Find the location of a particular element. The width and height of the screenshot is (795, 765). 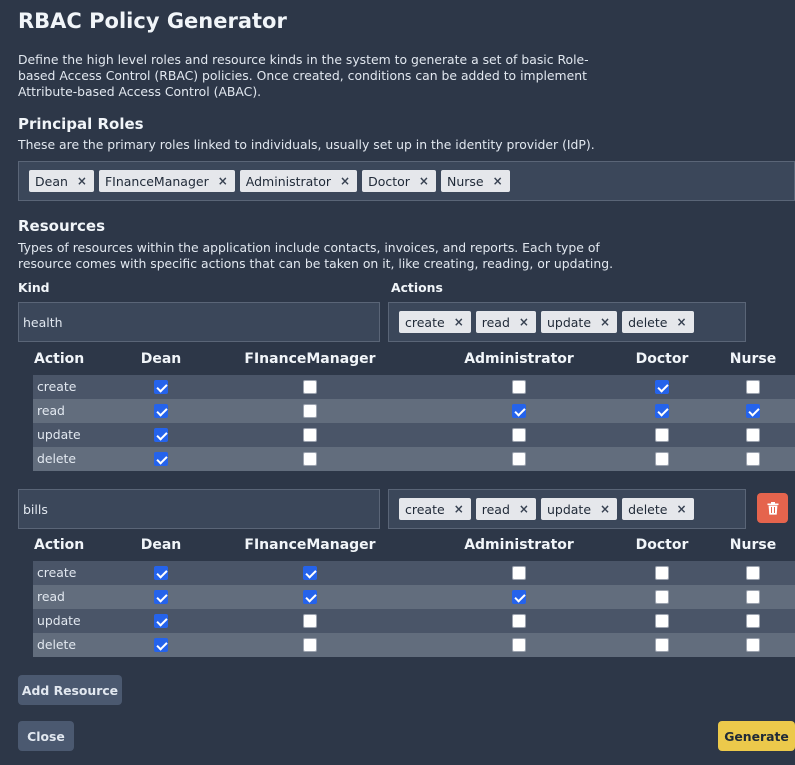

matrix-row: read is located at coordinates (414, 411).